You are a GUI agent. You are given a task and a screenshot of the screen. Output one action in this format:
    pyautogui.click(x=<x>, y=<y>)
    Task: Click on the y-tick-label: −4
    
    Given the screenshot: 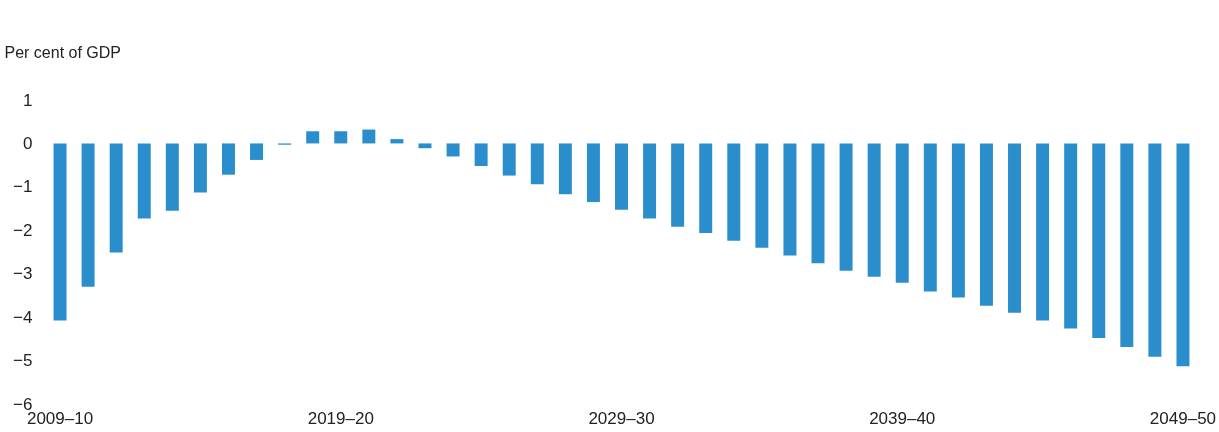 What is the action you would take?
    pyautogui.click(x=23, y=317)
    